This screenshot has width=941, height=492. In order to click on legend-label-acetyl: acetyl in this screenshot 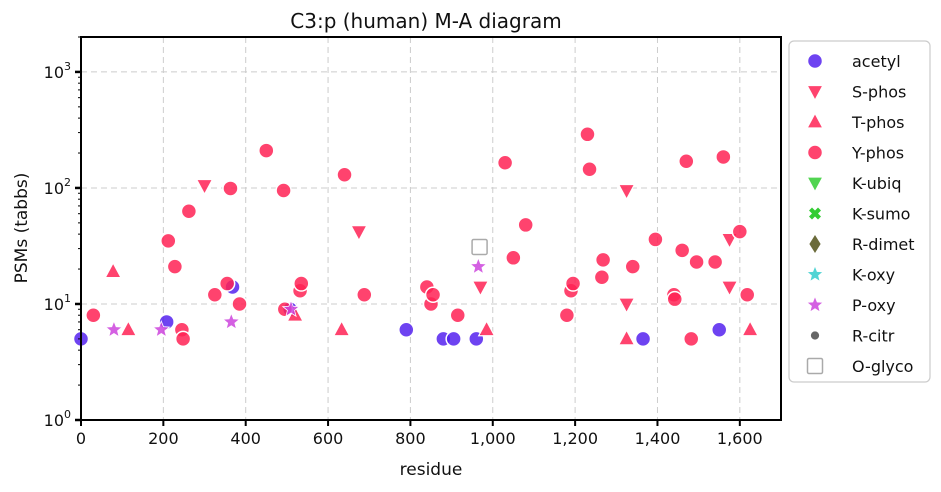, I will do `click(876, 61)`.